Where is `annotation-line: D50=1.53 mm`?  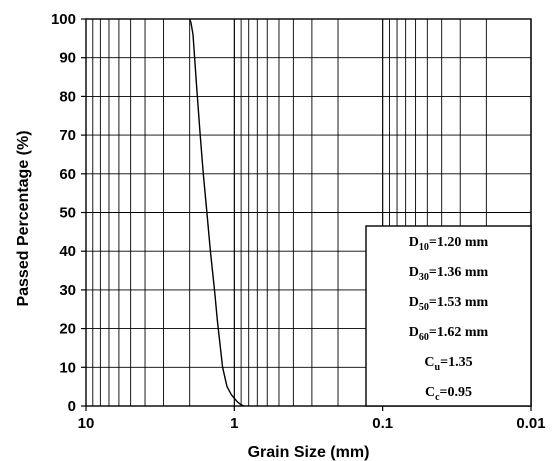
annotation-line: D50=1.53 mm is located at coordinates (449, 304).